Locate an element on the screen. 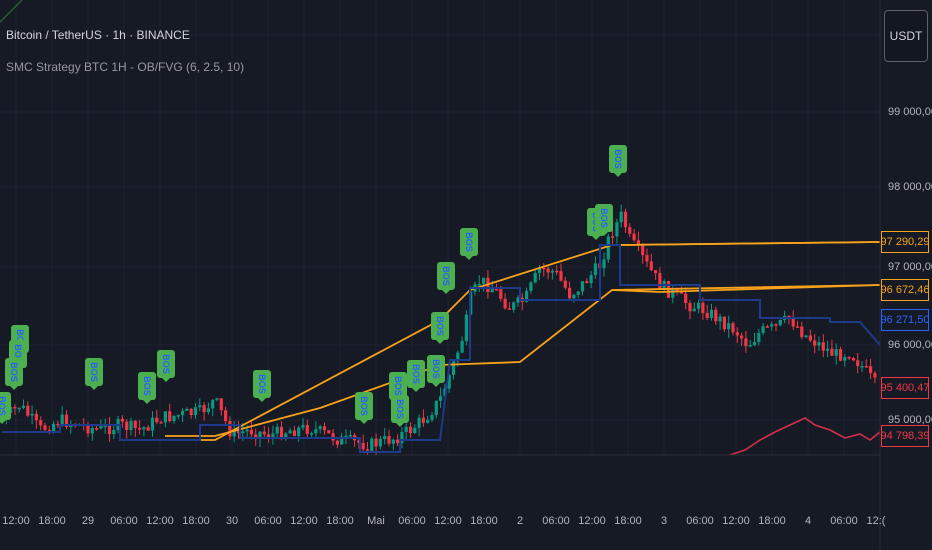 The width and height of the screenshot is (932, 550). time-tick: 2 is located at coordinates (520, 521).